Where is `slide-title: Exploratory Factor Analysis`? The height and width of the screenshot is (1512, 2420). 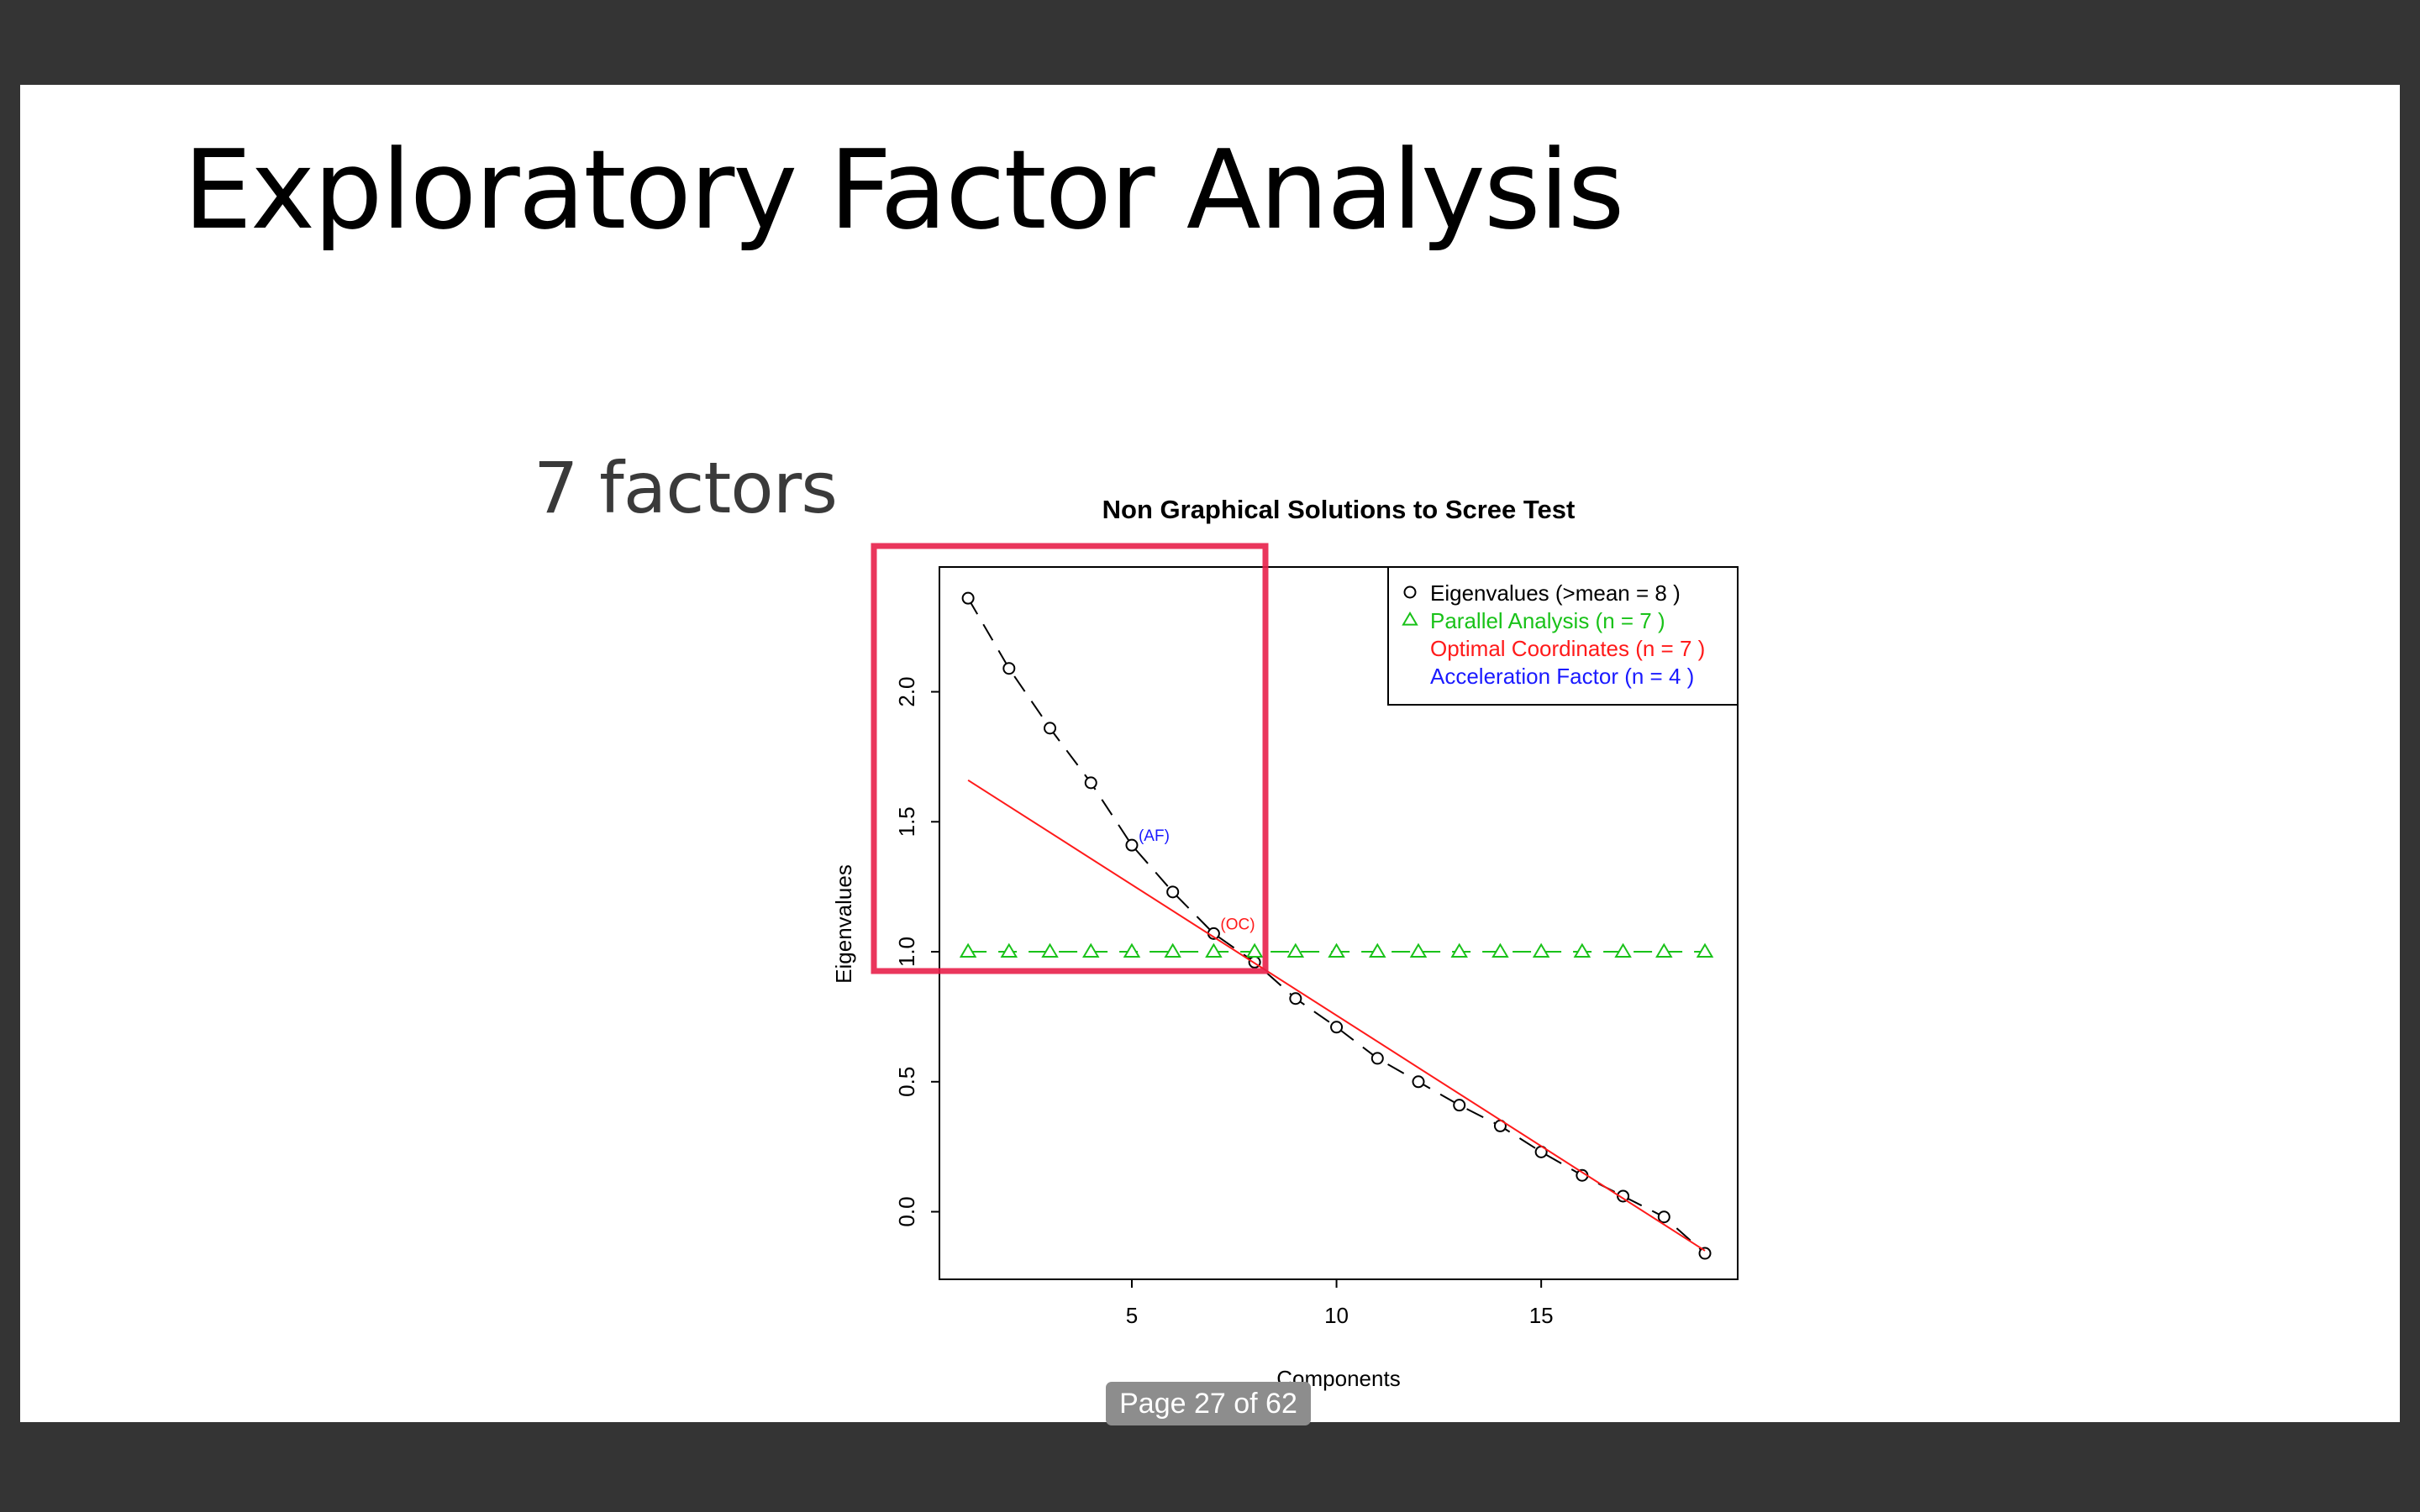
slide-title: Exploratory Factor Analysis is located at coordinates (903, 190).